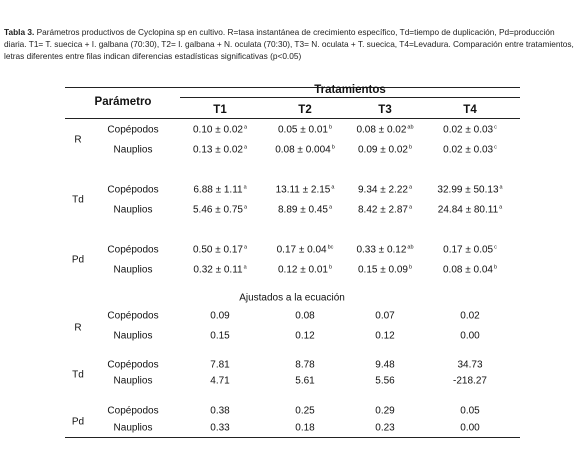 This screenshot has height=454, width=579. I want to click on parameter: R, so click(78, 140).